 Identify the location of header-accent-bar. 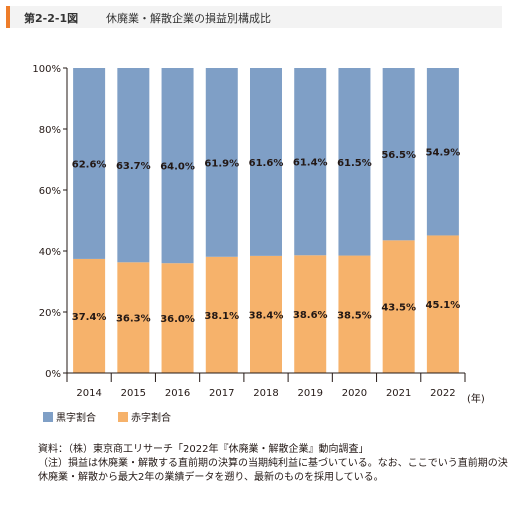
(8, 17).